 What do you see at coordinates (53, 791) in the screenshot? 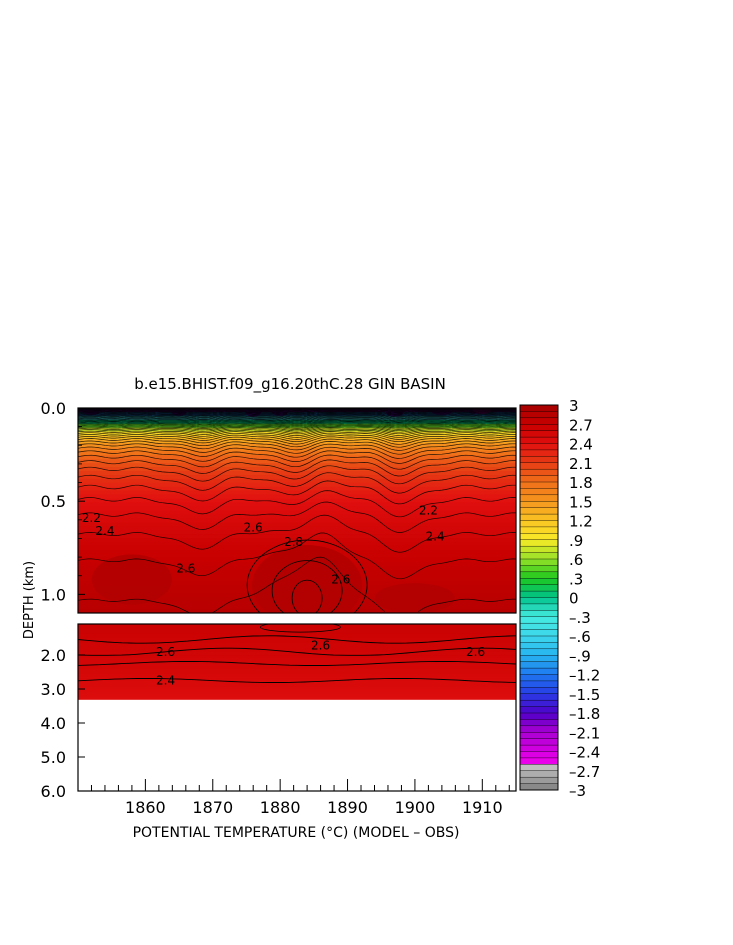
I see `y-tick-label: 6.0` at bounding box center [53, 791].